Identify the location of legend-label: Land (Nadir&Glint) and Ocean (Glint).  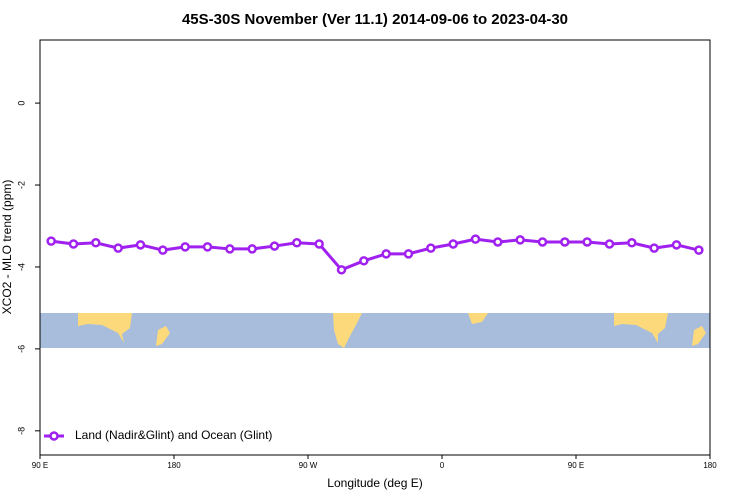
(173, 435).